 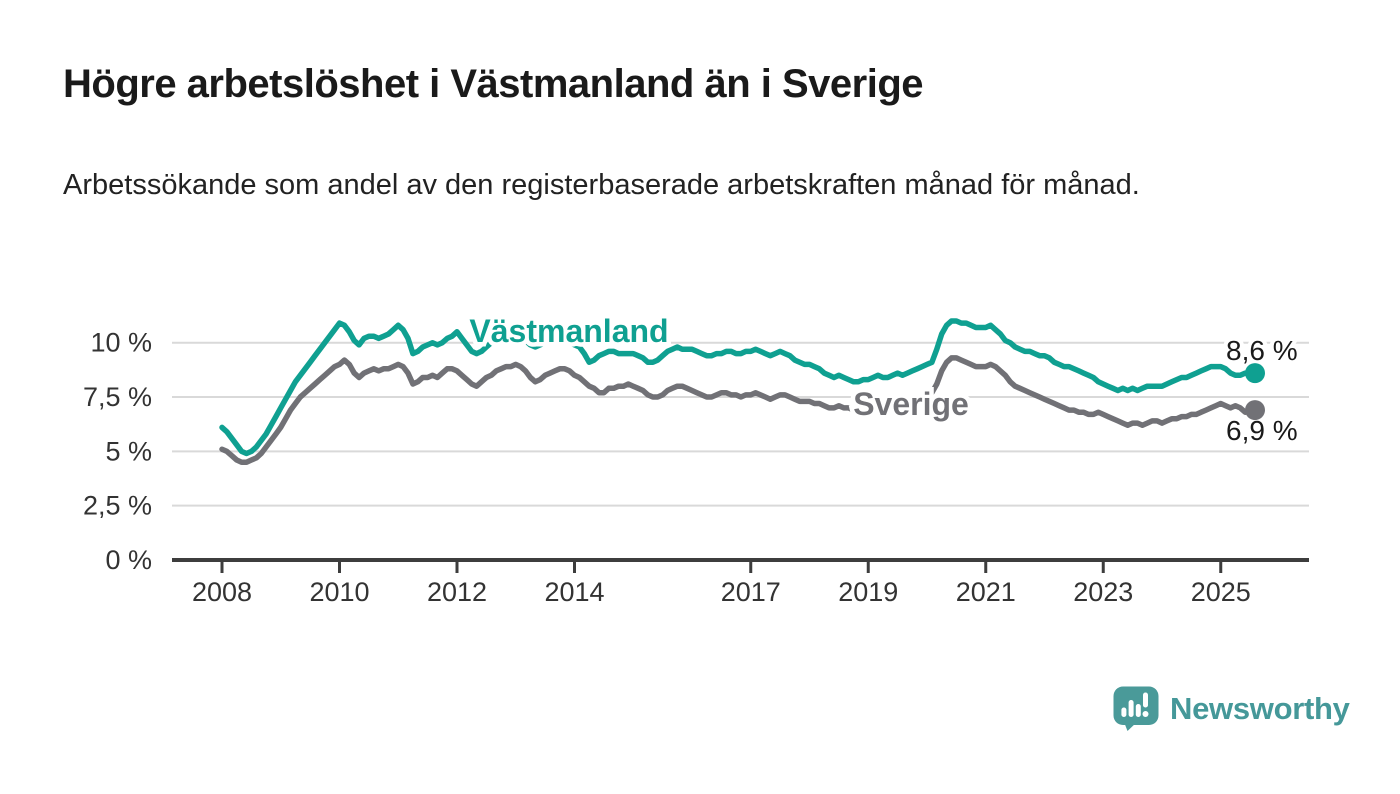 What do you see at coordinates (117, 397) in the screenshot?
I see `y-tick-label: 7,5 %` at bounding box center [117, 397].